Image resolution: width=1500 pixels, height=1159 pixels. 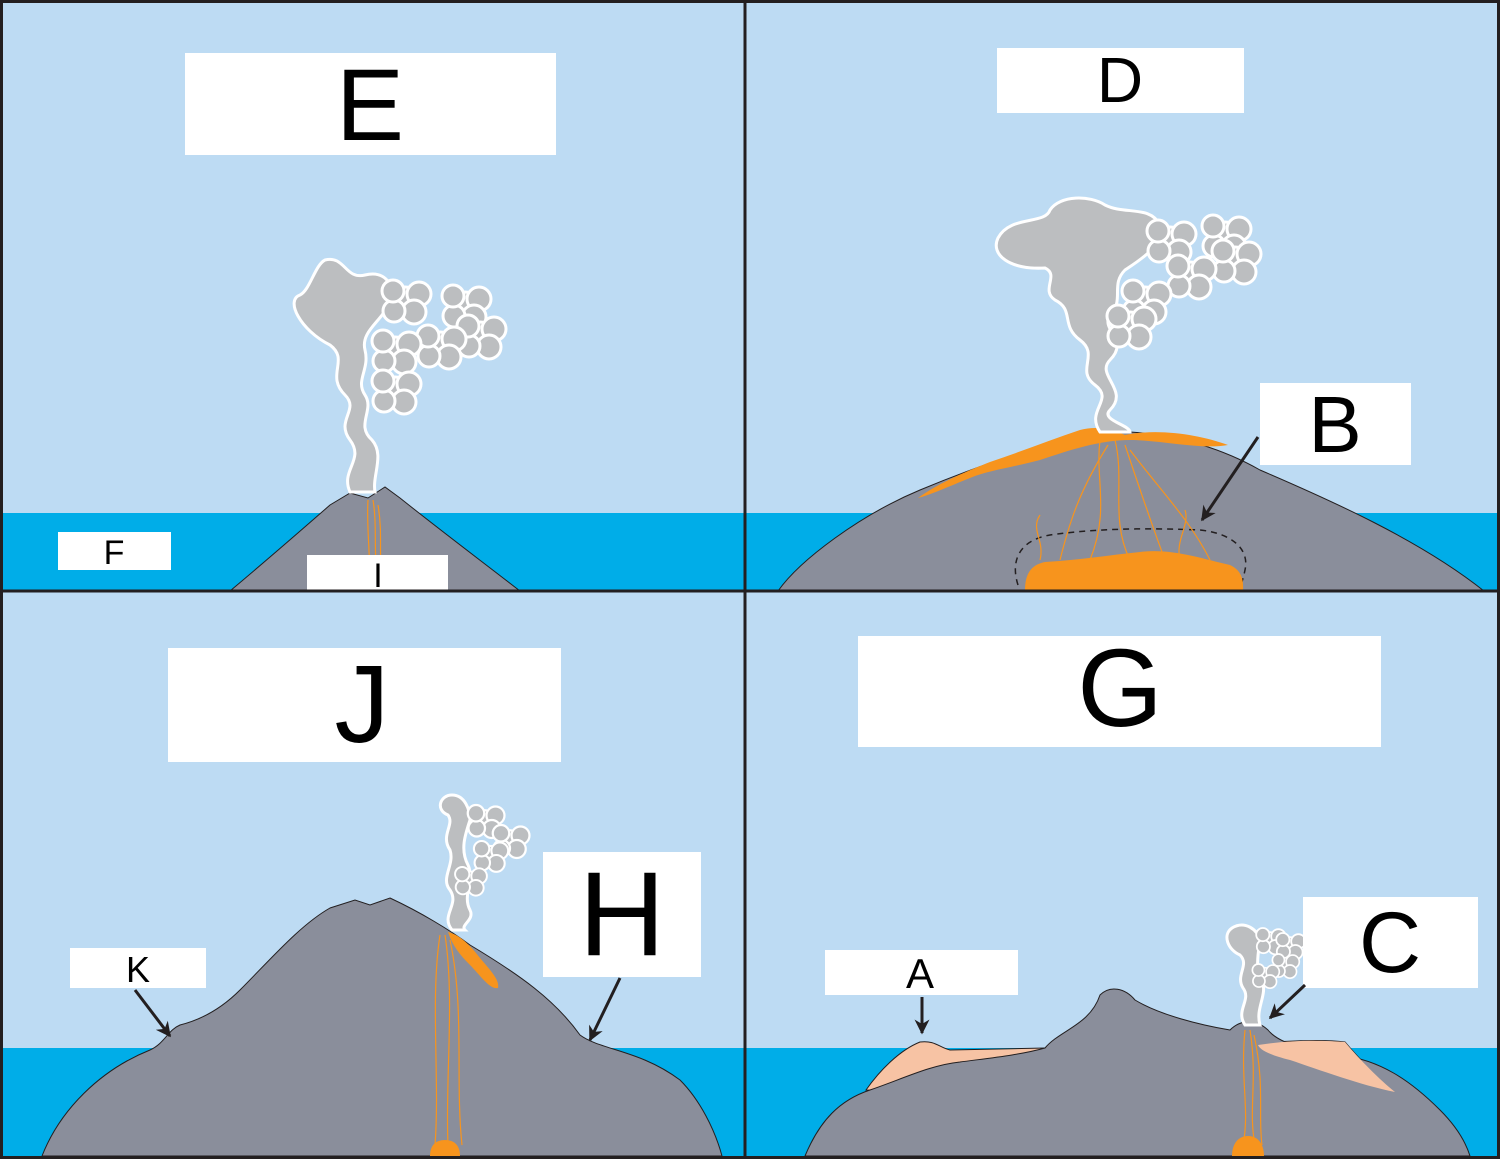 What do you see at coordinates (1120, 688) in the screenshot?
I see `stage-title-g: G` at bounding box center [1120, 688].